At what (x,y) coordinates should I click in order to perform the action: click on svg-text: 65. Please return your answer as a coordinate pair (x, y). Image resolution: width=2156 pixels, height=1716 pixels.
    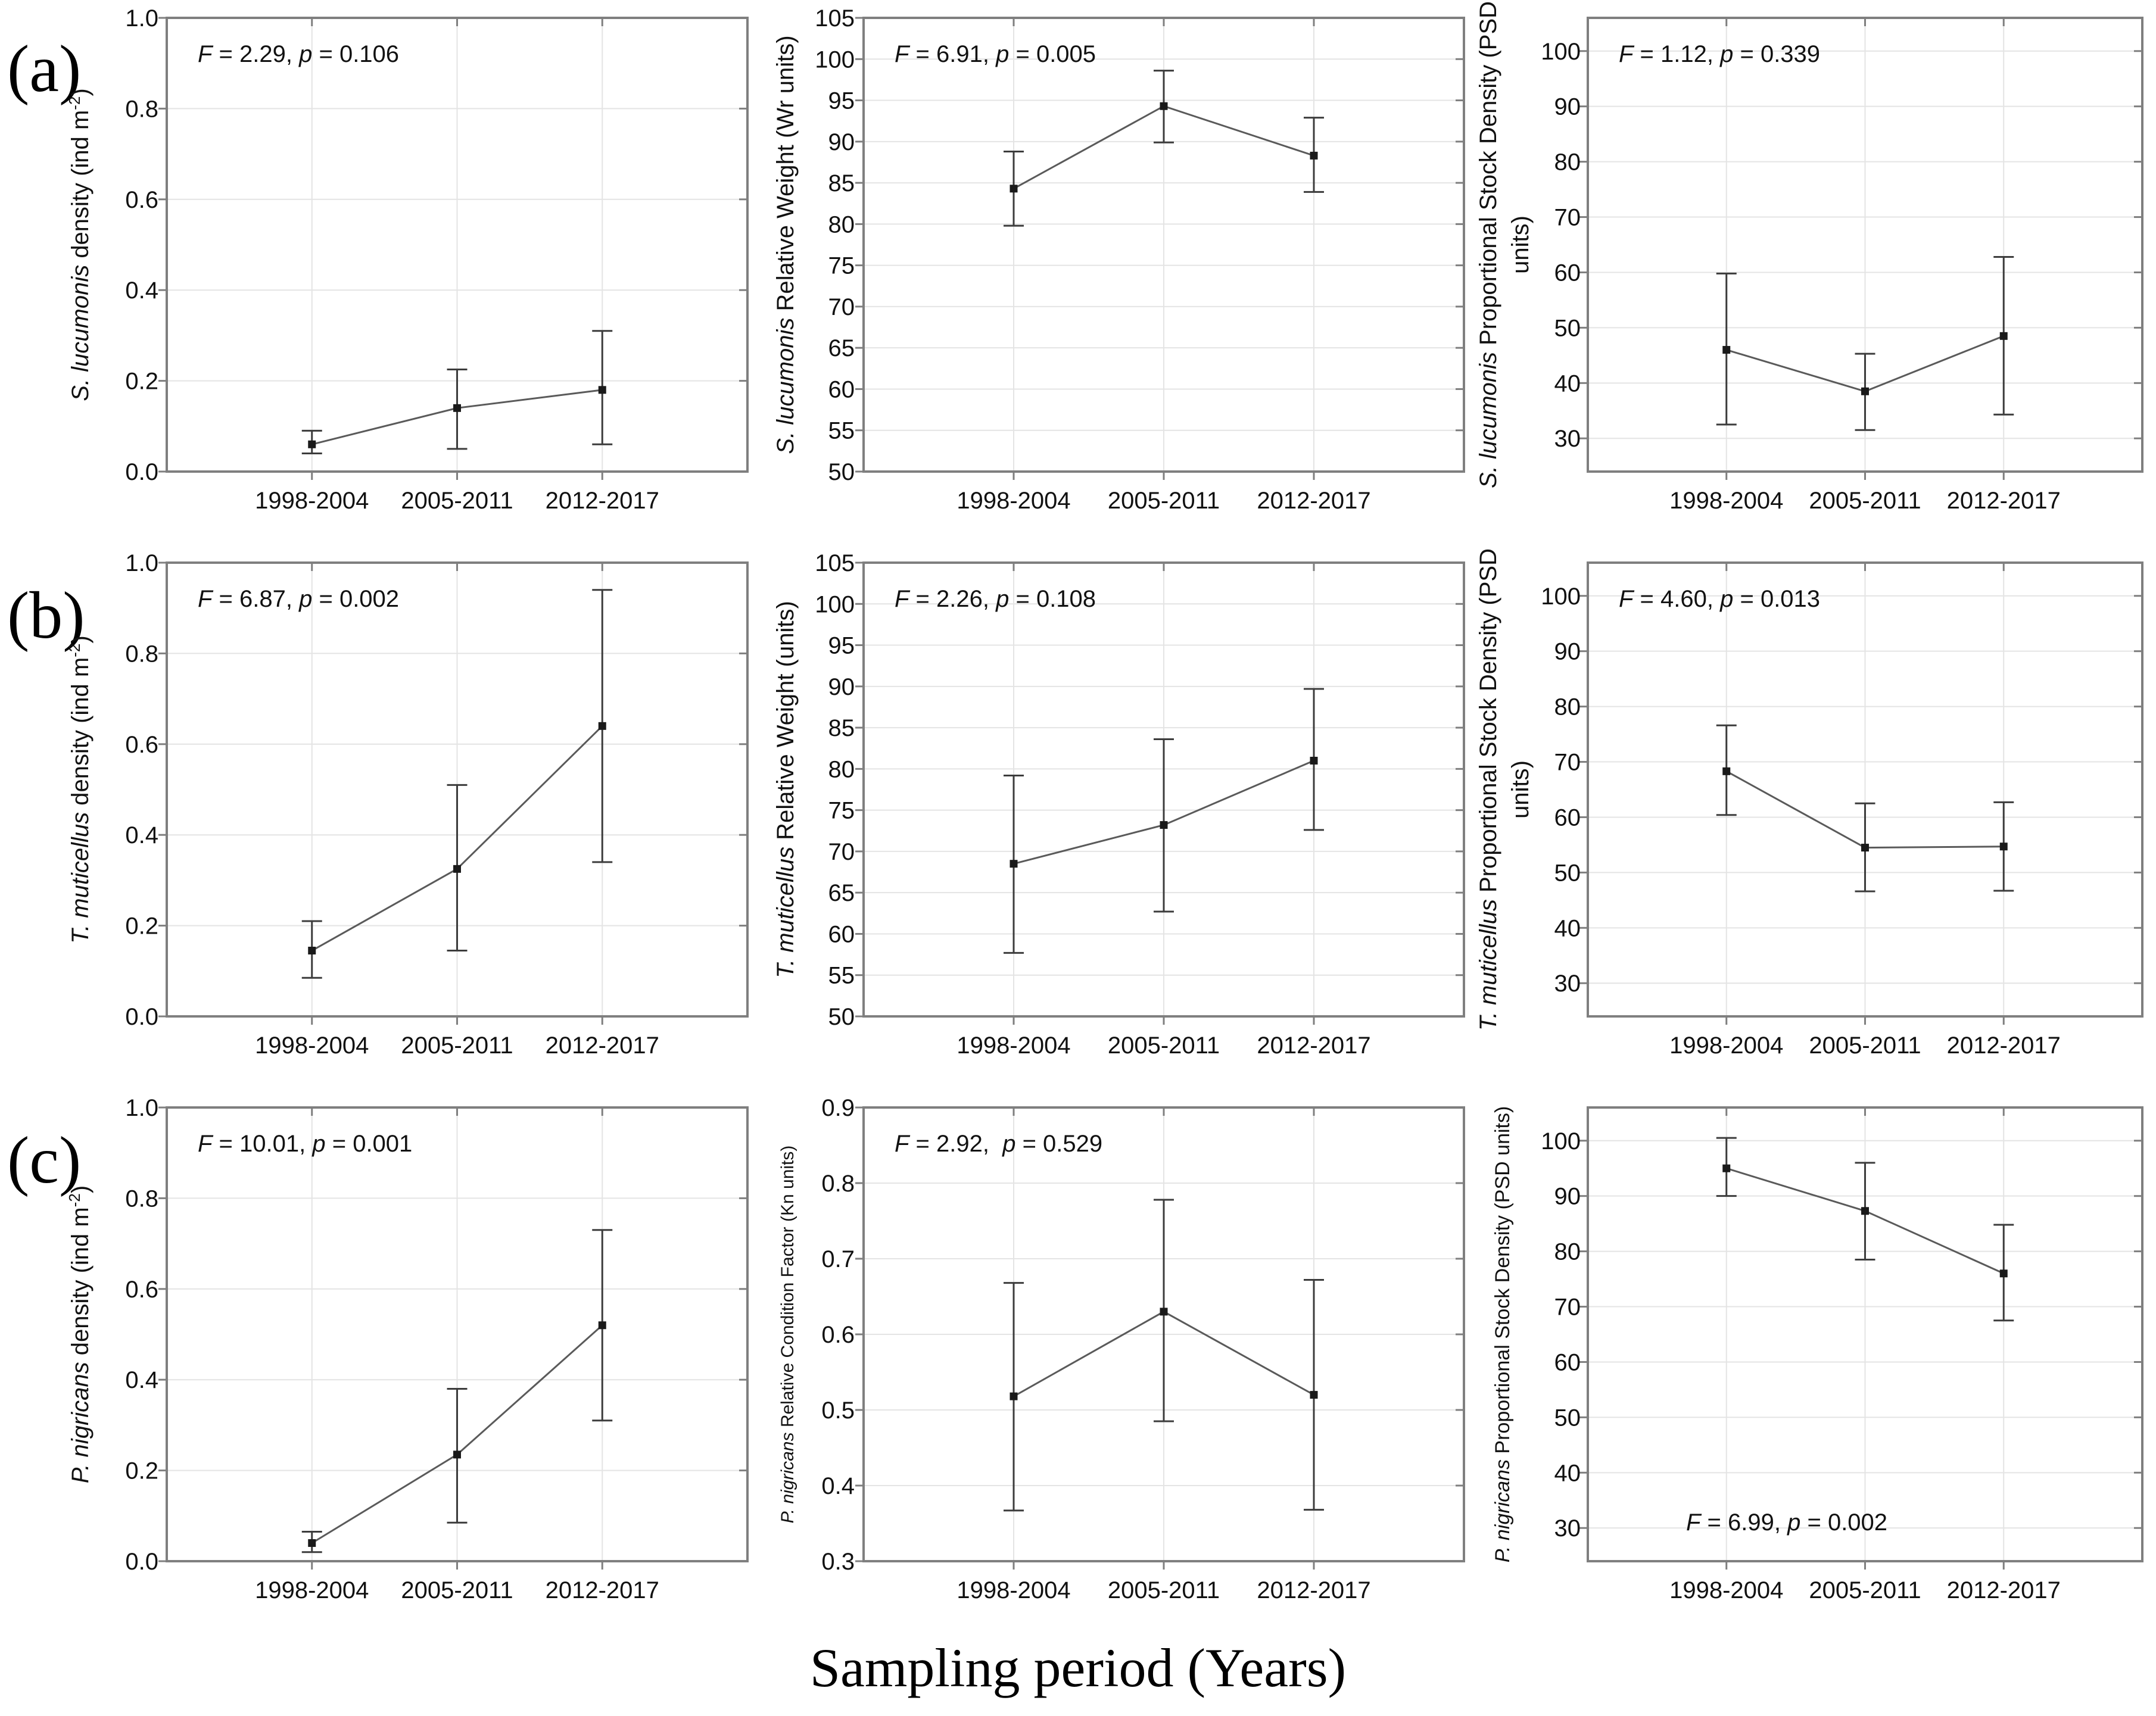
    Looking at the image, I should click on (842, 348).